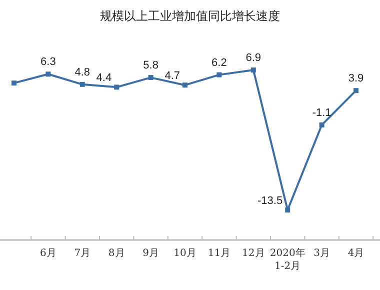 Image resolution: width=380 pixels, height=290 pixels. What do you see at coordinates (82, 72) in the screenshot?
I see `data-label: 4.8` at bounding box center [82, 72].